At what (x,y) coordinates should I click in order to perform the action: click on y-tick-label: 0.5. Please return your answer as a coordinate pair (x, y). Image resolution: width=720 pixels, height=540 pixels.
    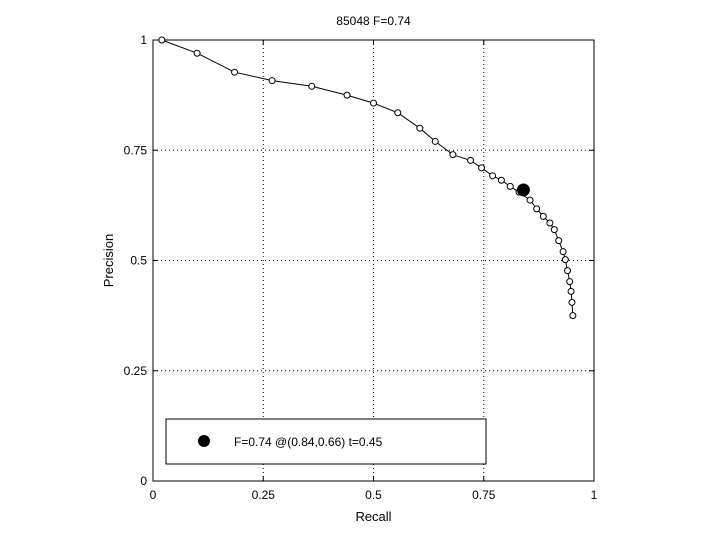
    Looking at the image, I should click on (138, 261).